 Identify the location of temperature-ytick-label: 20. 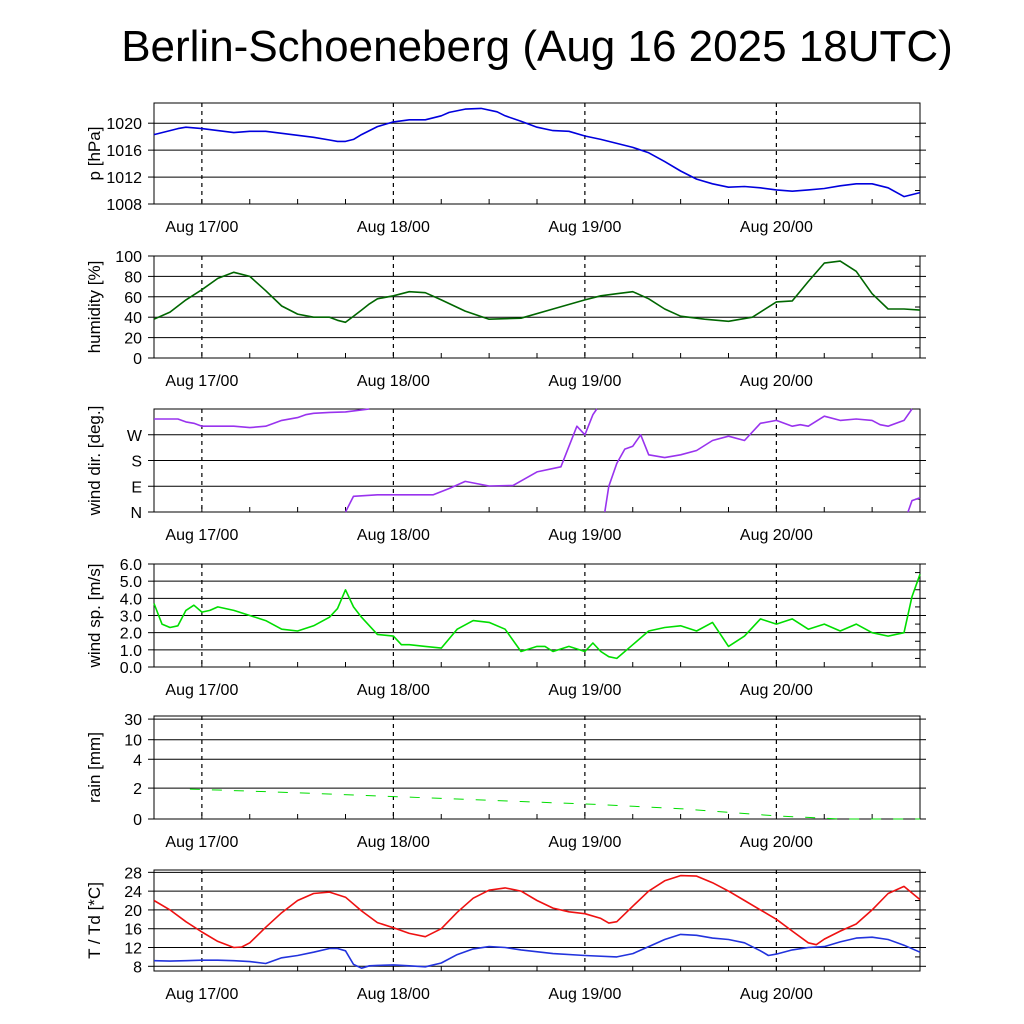
(133, 911).